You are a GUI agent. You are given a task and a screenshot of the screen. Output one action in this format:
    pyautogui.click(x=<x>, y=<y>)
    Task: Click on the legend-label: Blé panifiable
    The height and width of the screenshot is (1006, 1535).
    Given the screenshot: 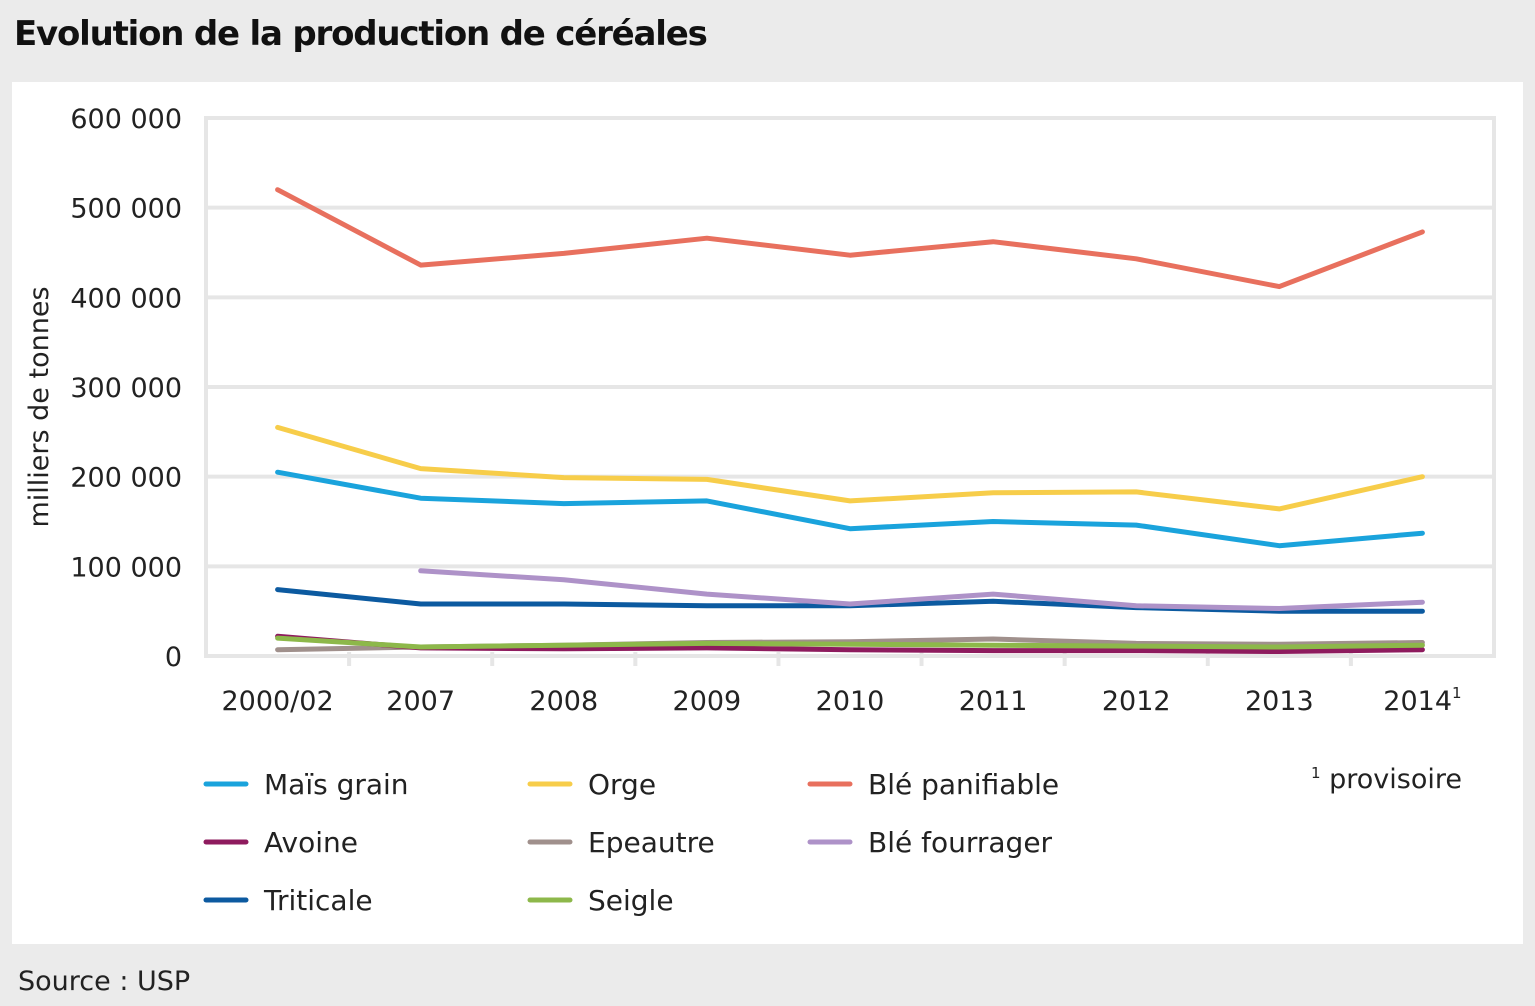 What is the action you would take?
    pyautogui.click(x=963, y=784)
    